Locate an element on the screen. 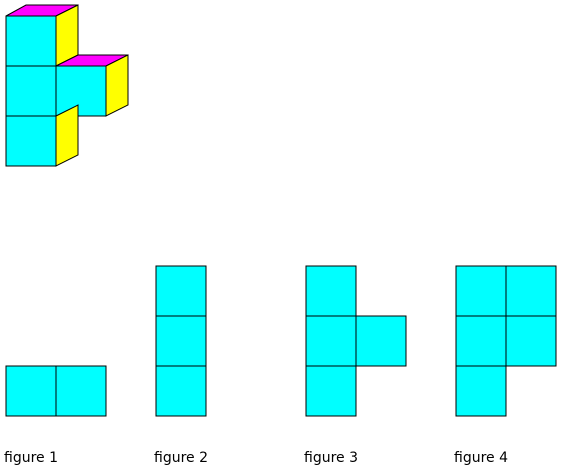  cube-front-middle is located at coordinates (31, 91).